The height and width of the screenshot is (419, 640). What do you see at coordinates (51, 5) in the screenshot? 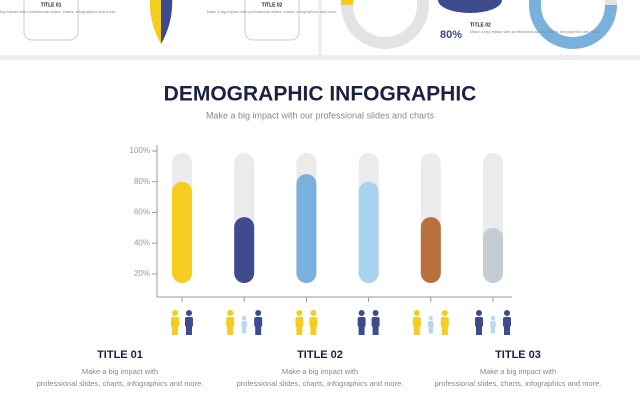
I see `card-title: TITLE 01` at bounding box center [51, 5].